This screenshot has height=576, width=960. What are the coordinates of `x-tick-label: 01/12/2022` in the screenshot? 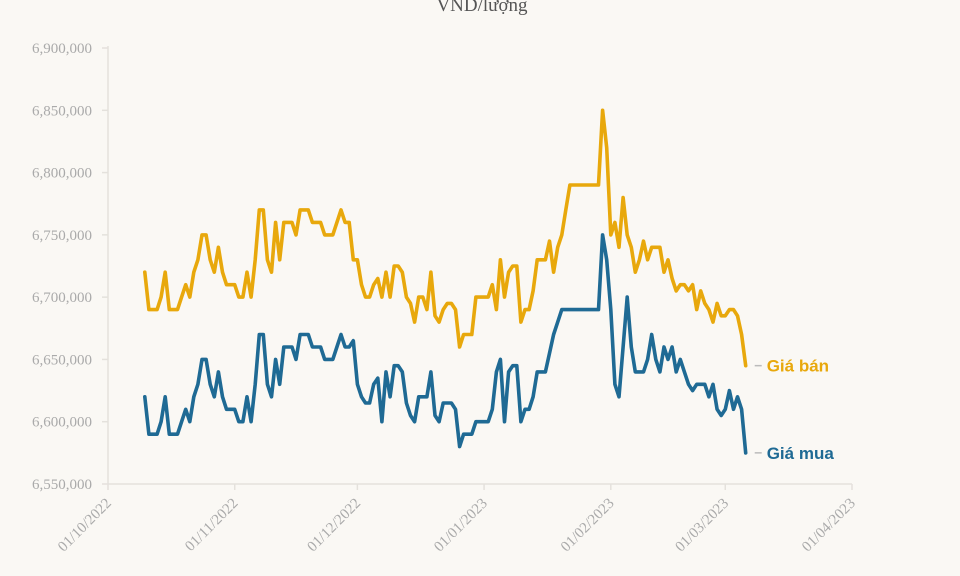 It's located at (335, 526).